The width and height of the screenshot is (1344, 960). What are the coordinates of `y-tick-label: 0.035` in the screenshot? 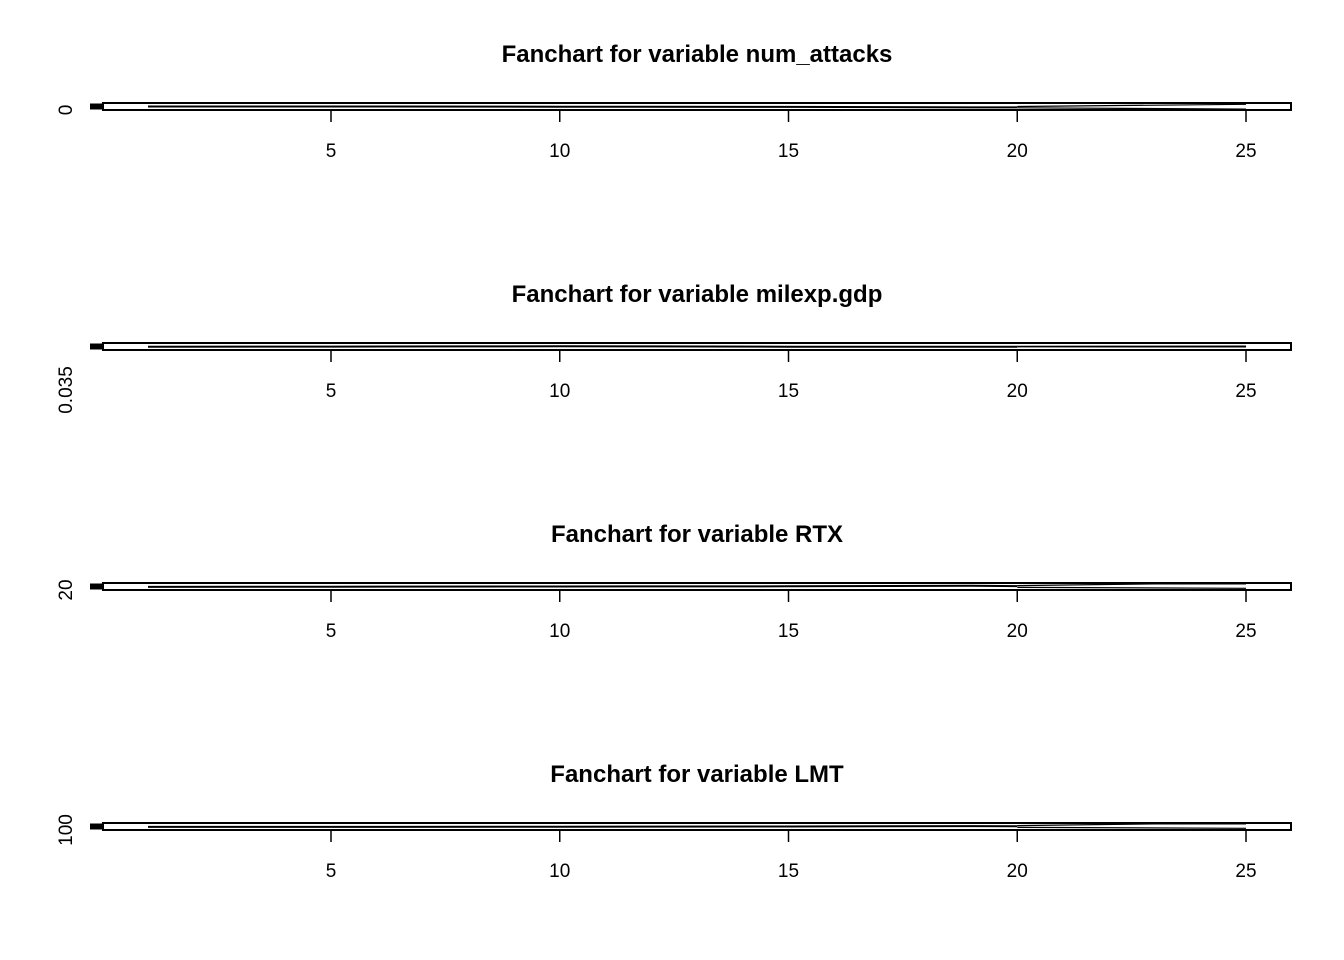 It's located at (66, 390).